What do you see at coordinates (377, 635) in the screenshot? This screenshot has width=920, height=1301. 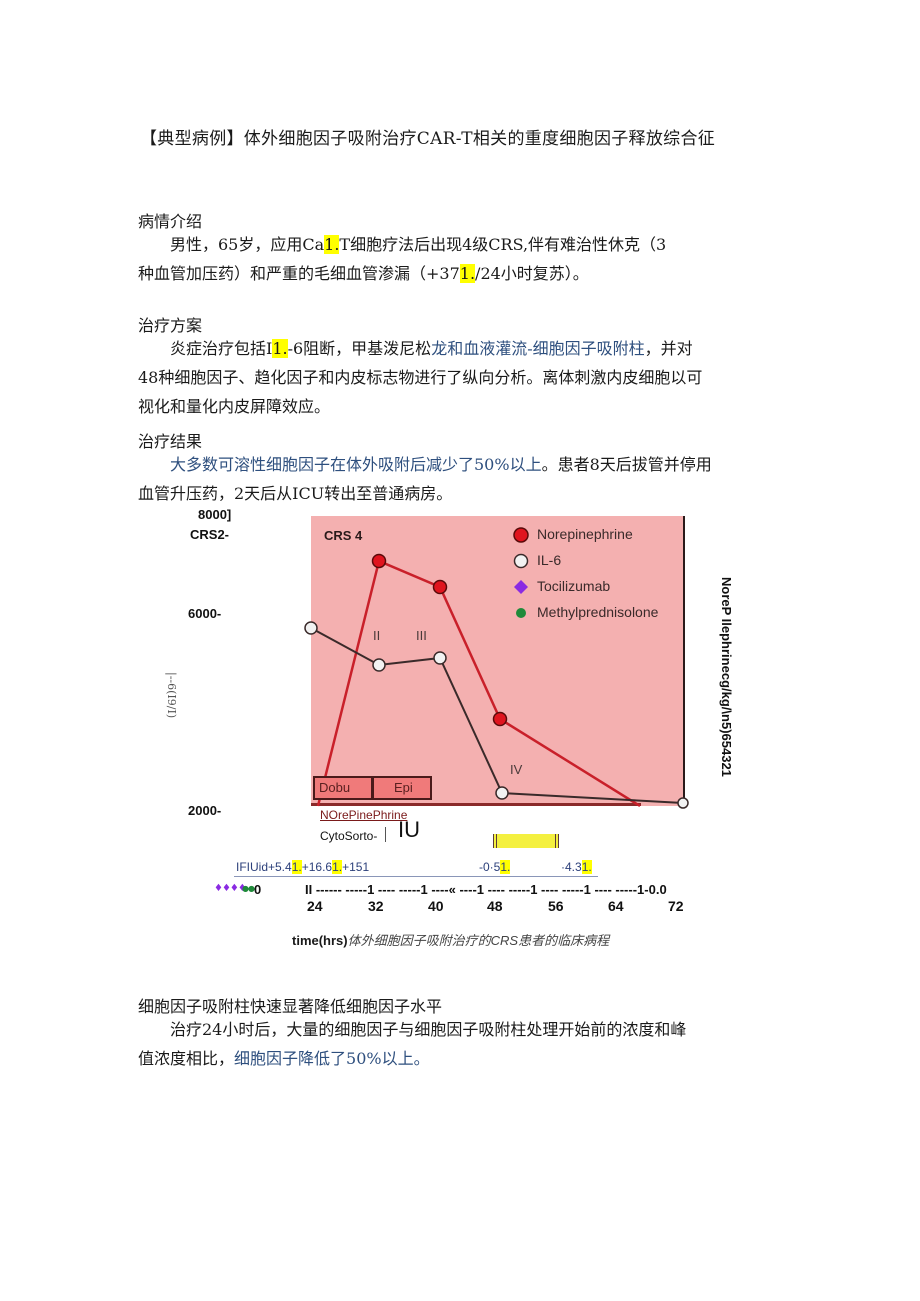 I see `phase-label-ii: II` at bounding box center [377, 635].